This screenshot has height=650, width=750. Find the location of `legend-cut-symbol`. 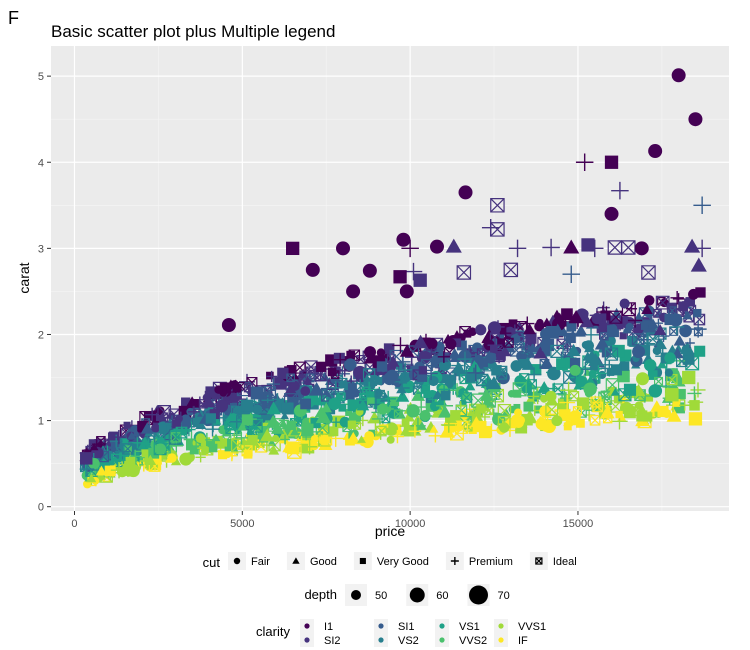

legend-cut-symbol is located at coordinates (362, 561).